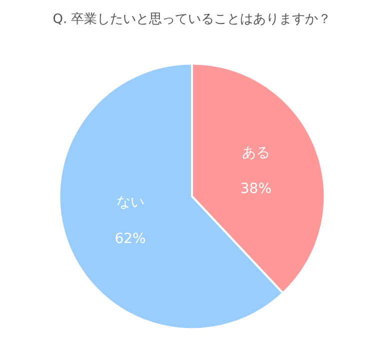 This screenshot has height=345, width=384. Describe the element at coordinates (130, 238) in the screenshot. I see `data-label: 62%` at that location.